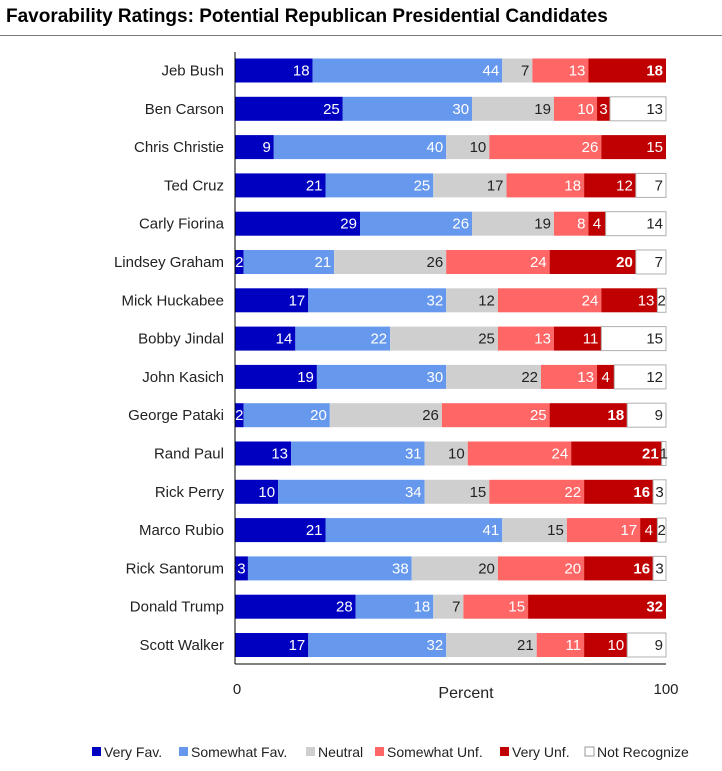  I want to click on value-label-marco-rubio-very-unf: 4, so click(649, 530).